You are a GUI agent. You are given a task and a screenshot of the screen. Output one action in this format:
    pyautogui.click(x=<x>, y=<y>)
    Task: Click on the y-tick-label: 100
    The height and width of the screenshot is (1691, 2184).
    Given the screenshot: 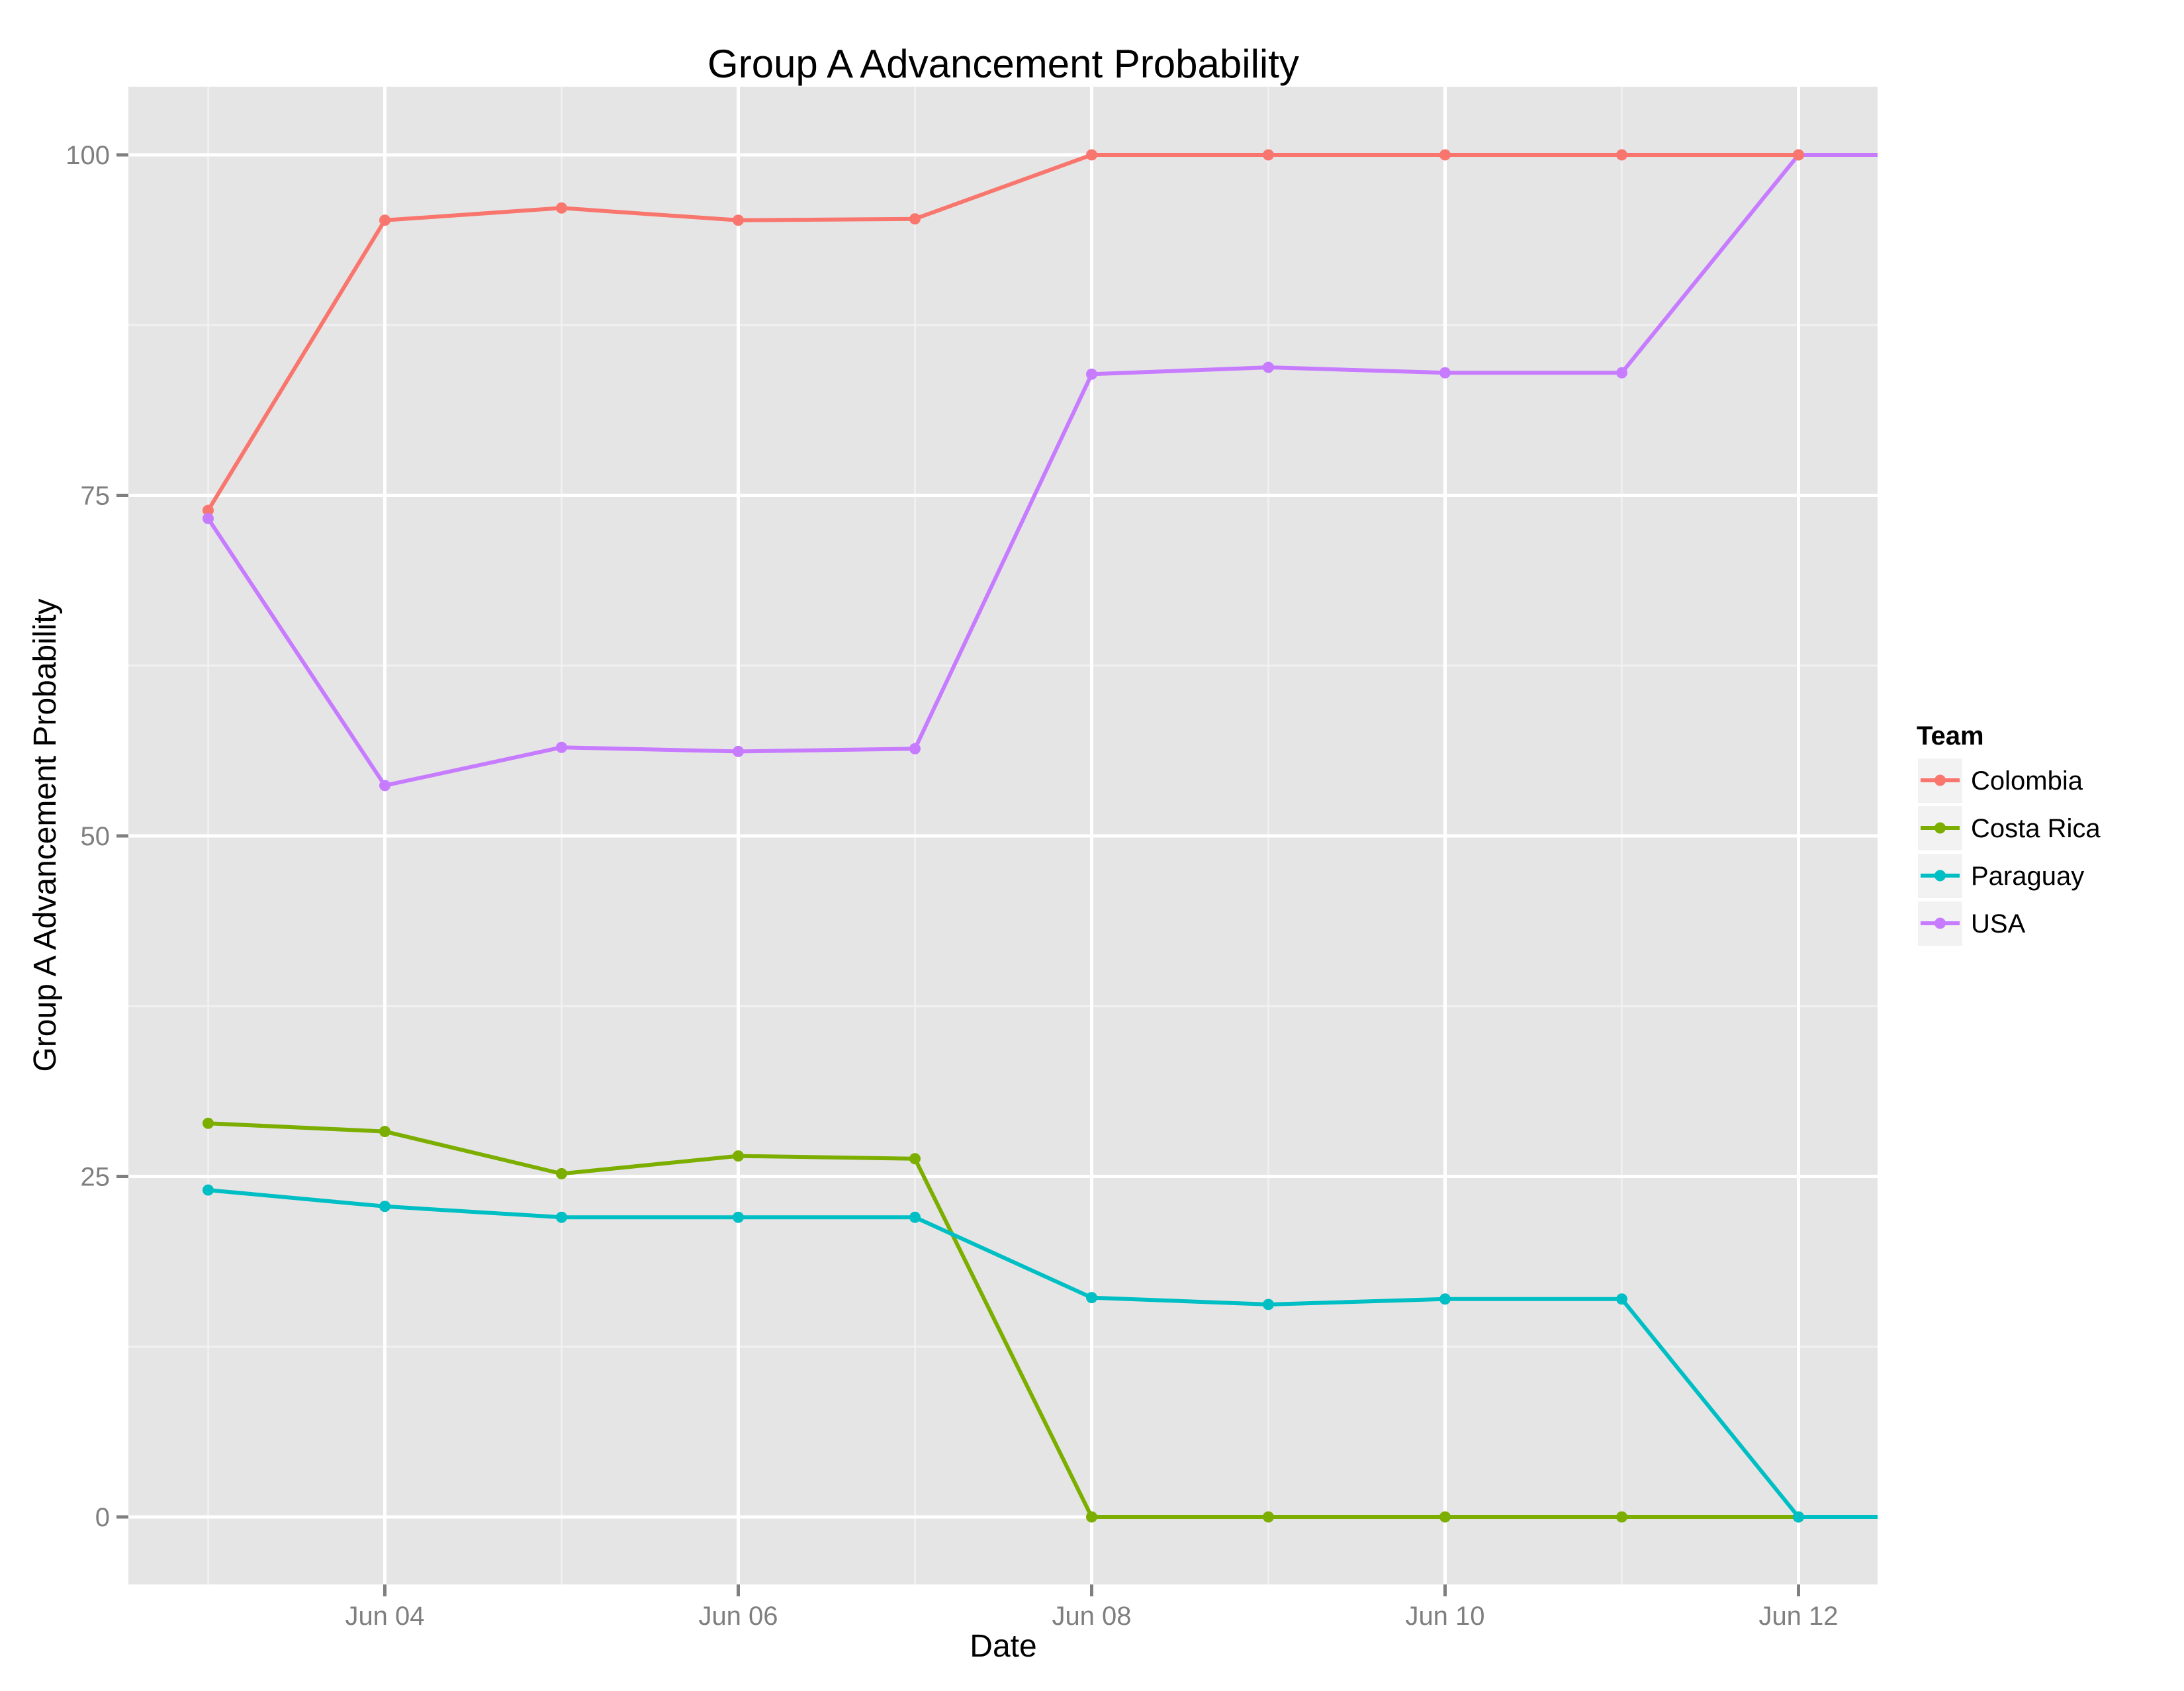 What is the action you would take?
    pyautogui.click(x=88, y=155)
    